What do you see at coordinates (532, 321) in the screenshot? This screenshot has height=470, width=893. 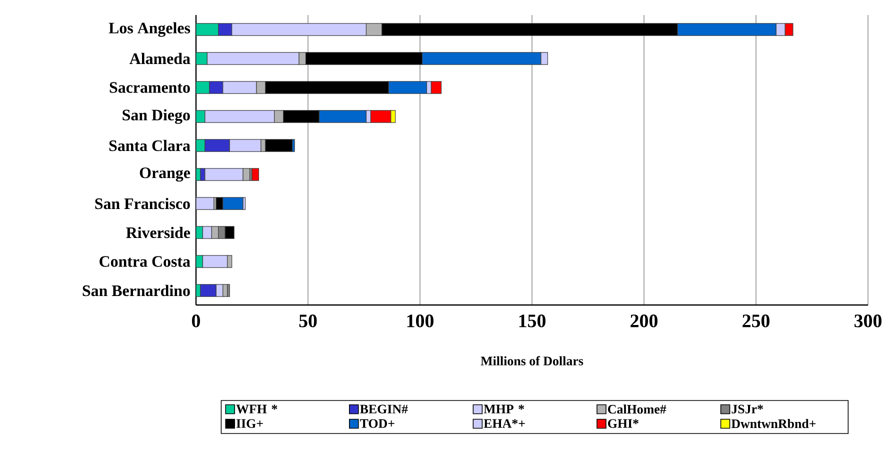 I see `x-tick-label: 150` at bounding box center [532, 321].